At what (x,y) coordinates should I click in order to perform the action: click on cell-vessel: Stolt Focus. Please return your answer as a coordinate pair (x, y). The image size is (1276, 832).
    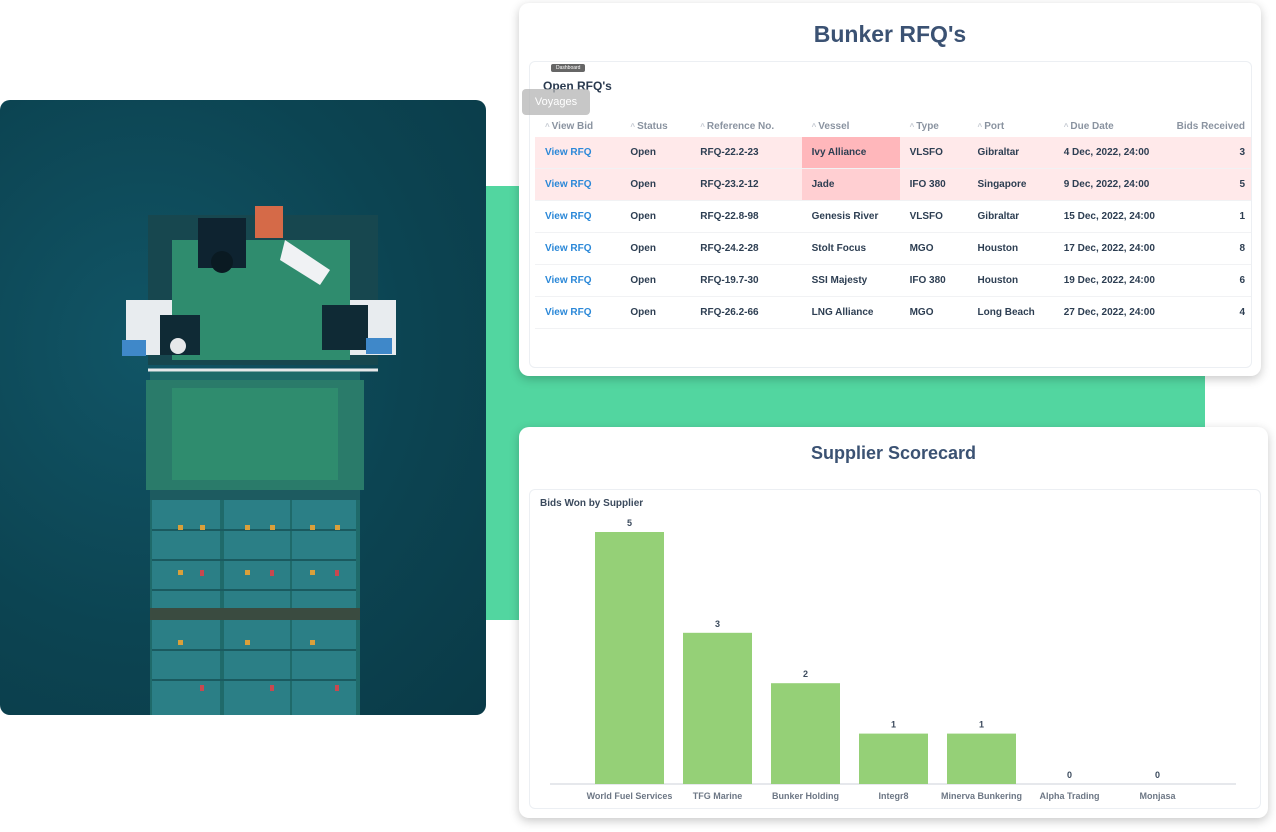
    Looking at the image, I should click on (850, 248).